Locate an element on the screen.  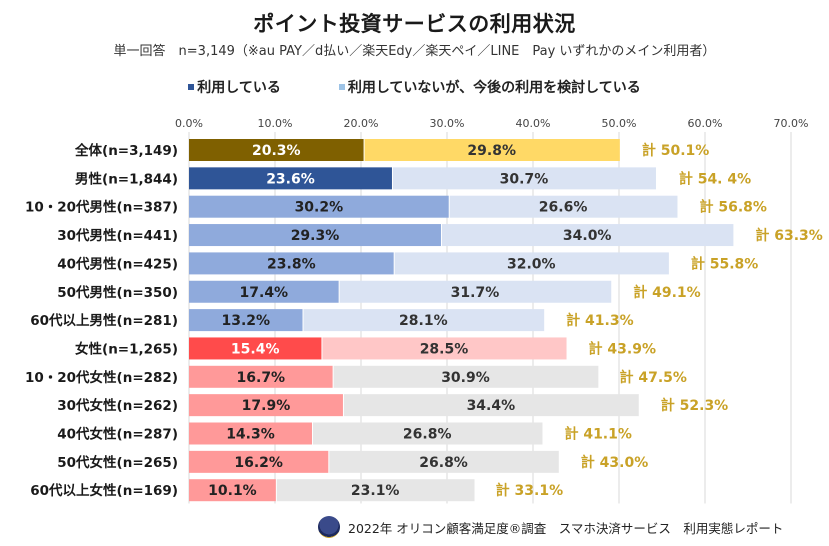
data-label-consider: 30.7% is located at coordinates (524, 179).